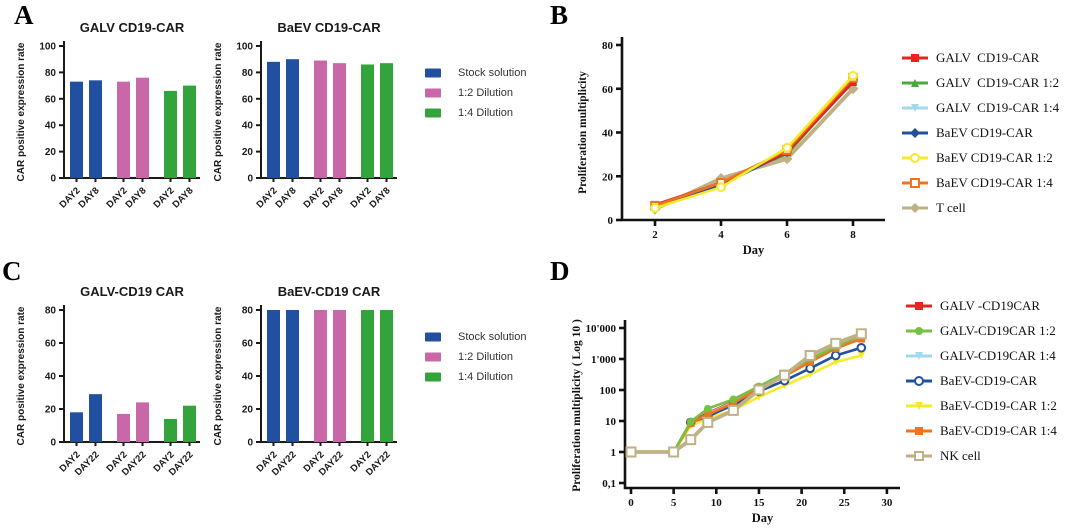 Image resolution: width=1080 pixels, height=530 pixels. I want to click on panel-a-label: A, so click(24, 15).